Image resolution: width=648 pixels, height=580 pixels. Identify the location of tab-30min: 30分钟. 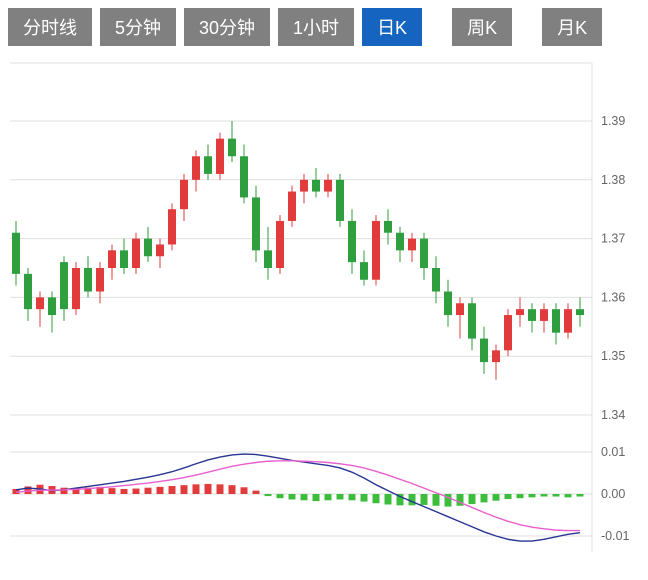
(227, 27).